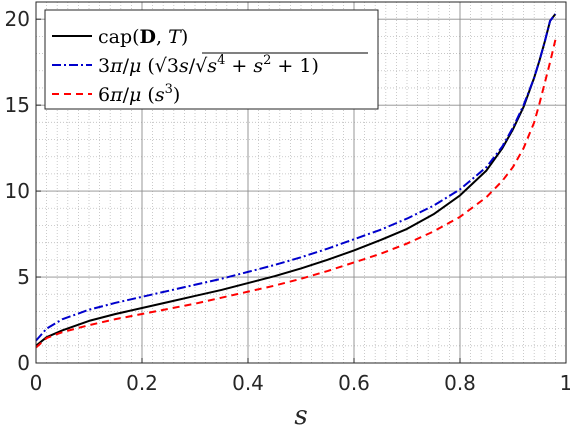  What do you see at coordinates (354, 383) in the screenshot?
I see `x-tick-label: 0.6` at bounding box center [354, 383].